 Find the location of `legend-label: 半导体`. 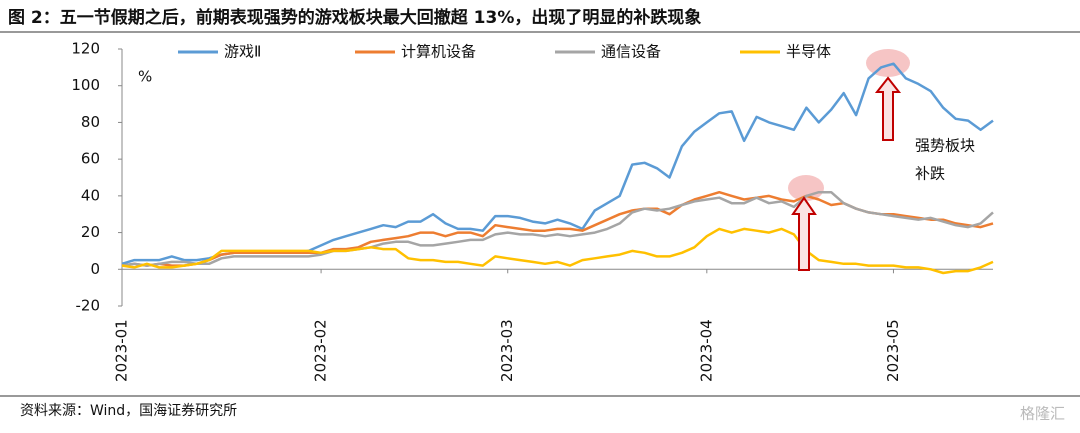

legend-label: 半导体 is located at coordinates (808, 52).